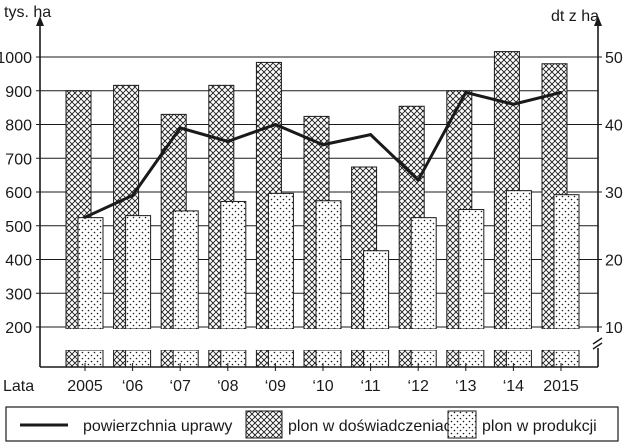 This screenshot has width=625, height=448. Describe the element at coordinates (513, 386) in the screenshot. I see `x-tick-label: ‘14` at that location.